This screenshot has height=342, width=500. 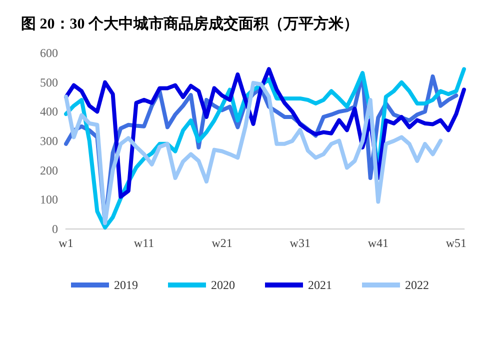 I want to click on x-tick-label: w11, so click(x=144, y=243).